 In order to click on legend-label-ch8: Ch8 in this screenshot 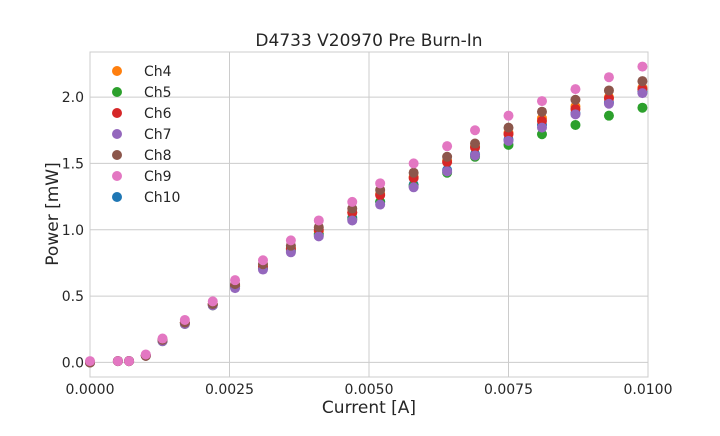, I will do `click(158, 156)`.